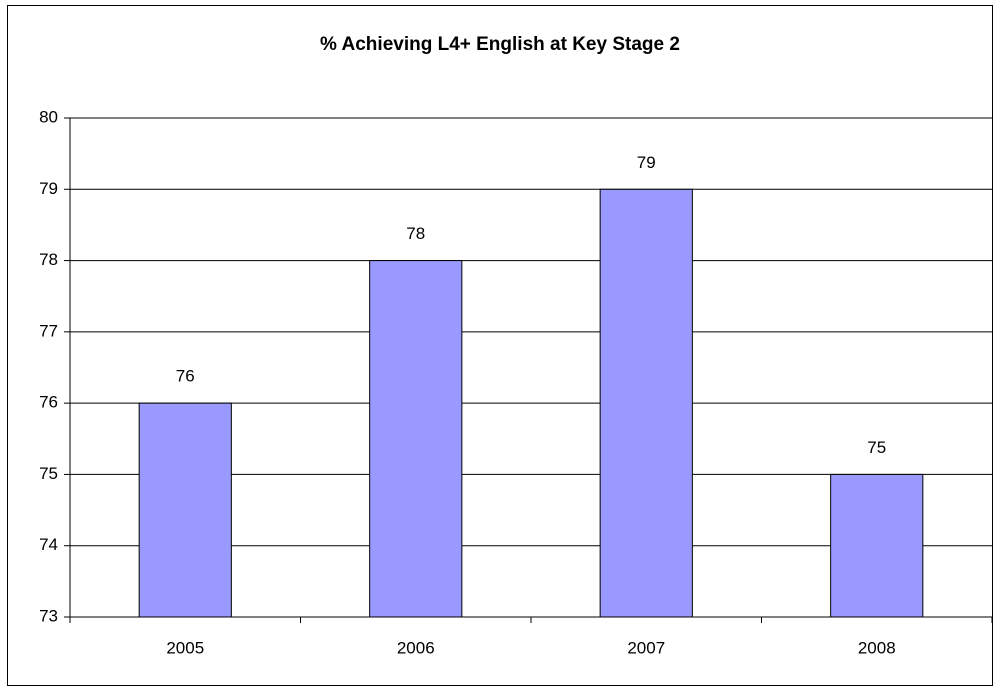  What do you see at coordinates (185, 376) in the screenshot?
I see `data-label: 76` at bounding box center [185, 376].